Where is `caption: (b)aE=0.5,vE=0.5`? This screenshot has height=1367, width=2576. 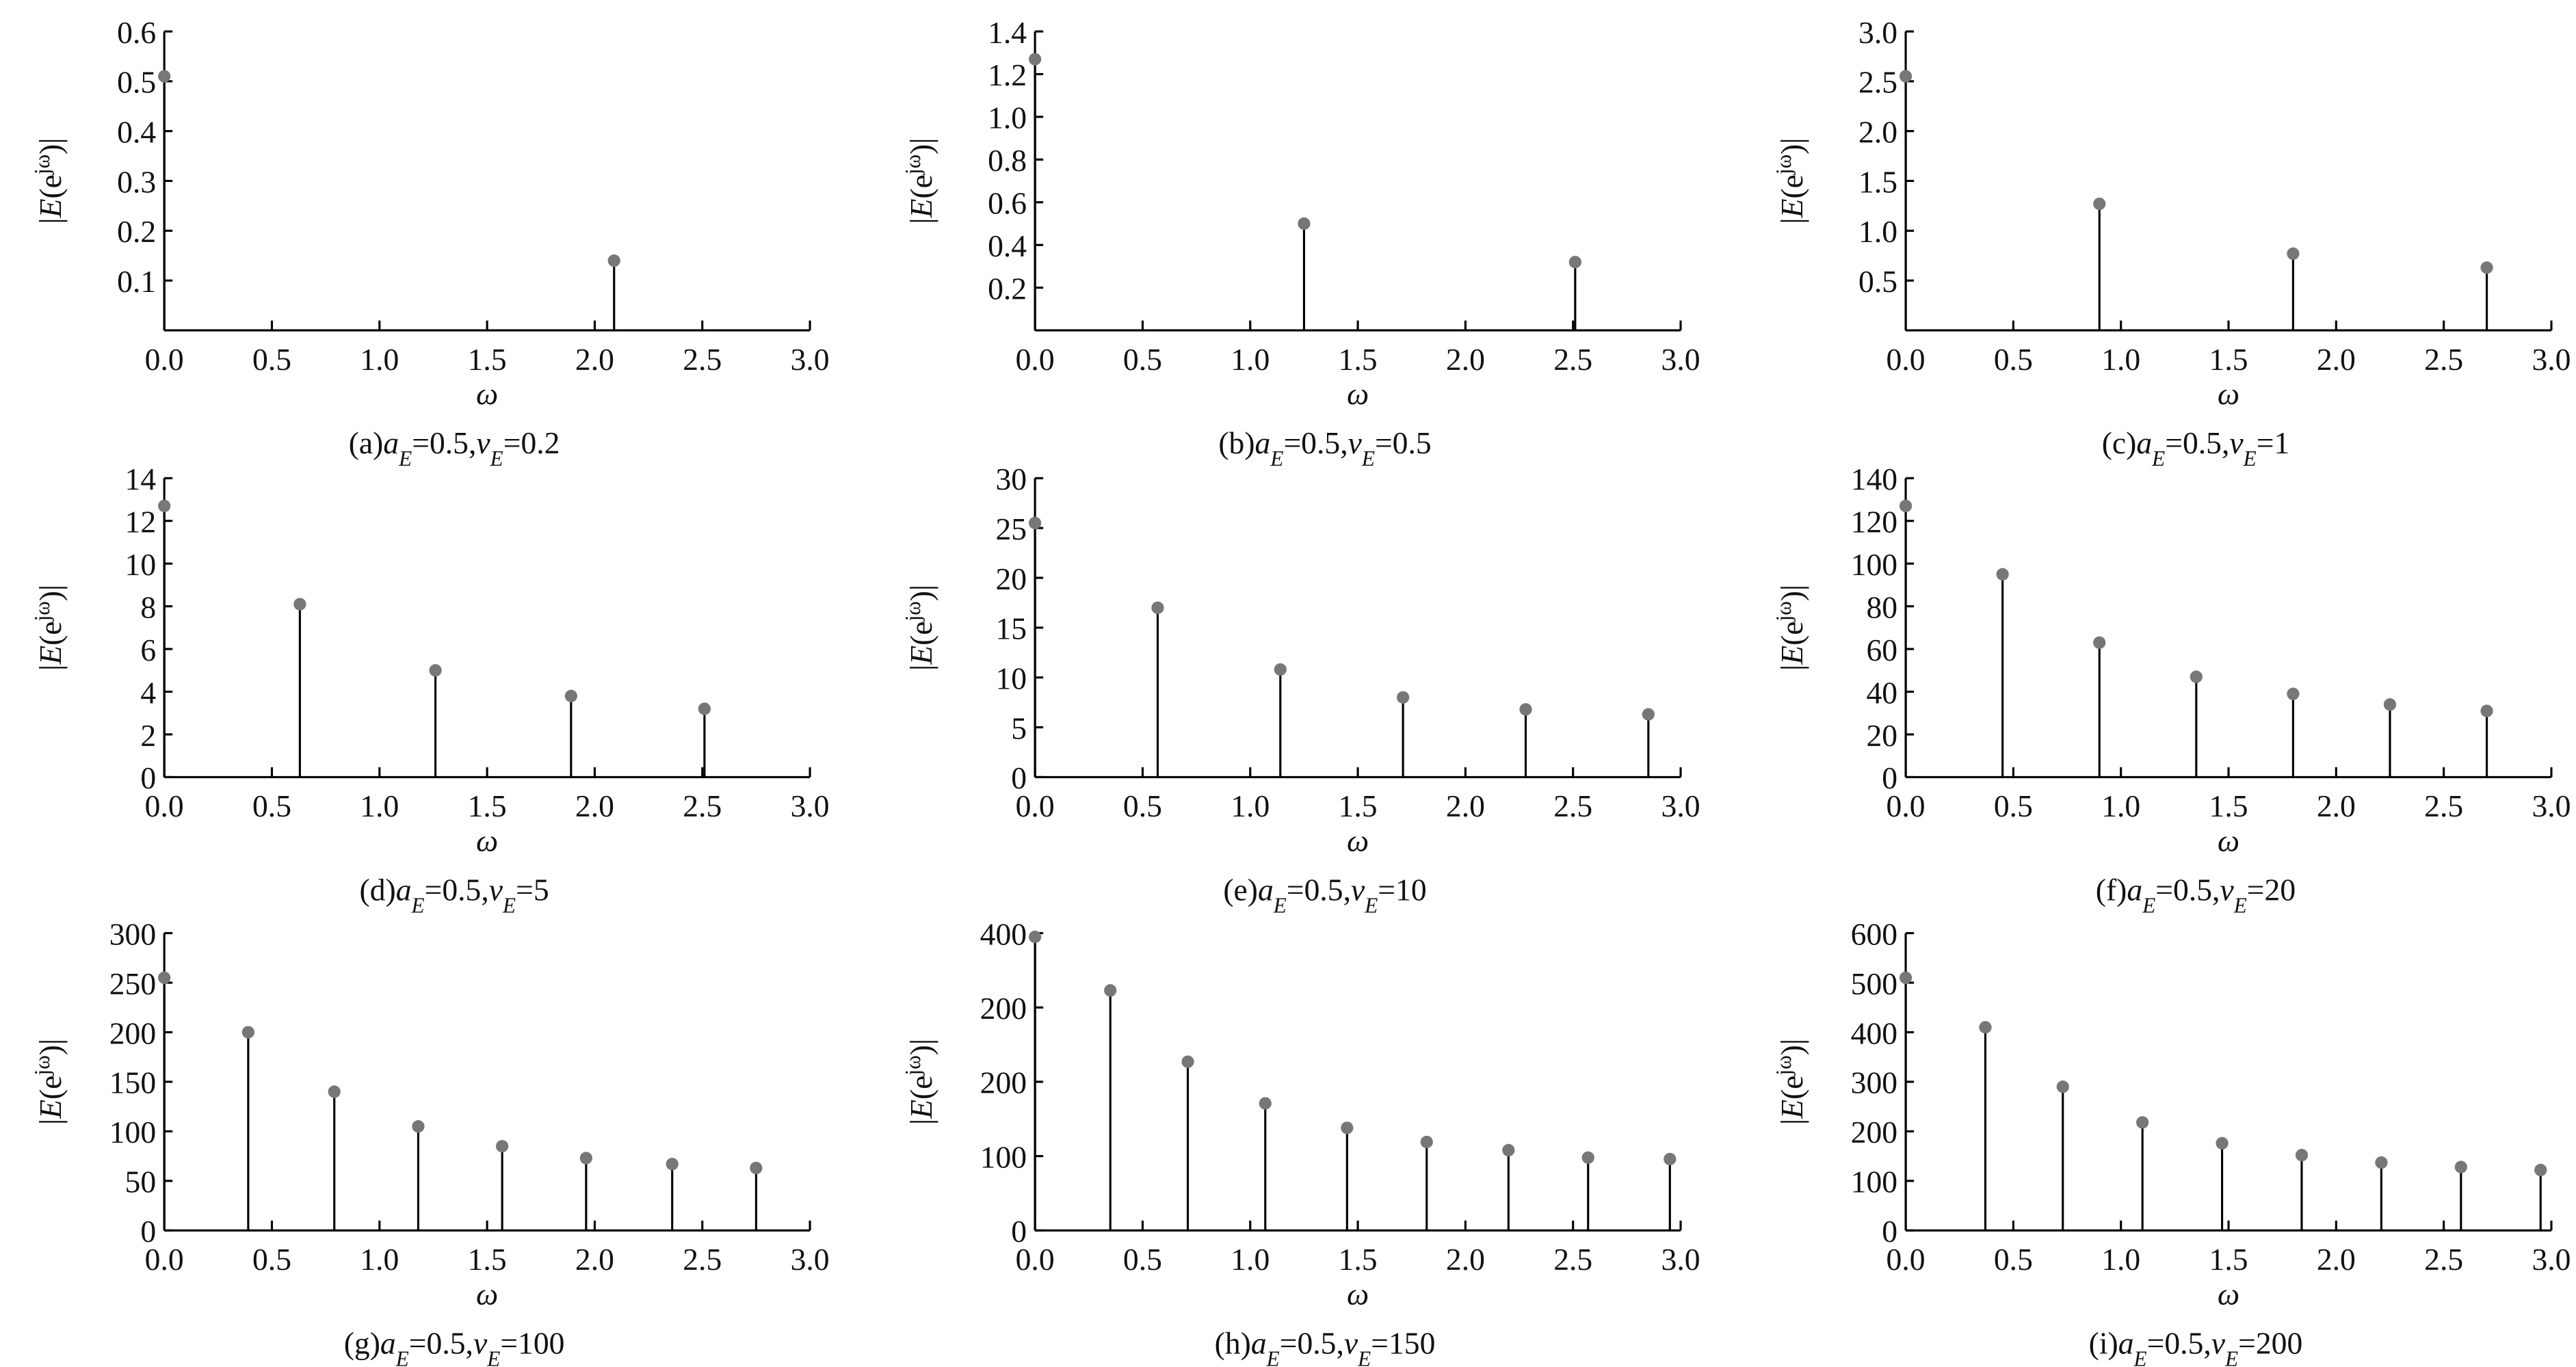
caption: (b)aE=0.5,vE=0.5 is located at coordinates (1324, 447).